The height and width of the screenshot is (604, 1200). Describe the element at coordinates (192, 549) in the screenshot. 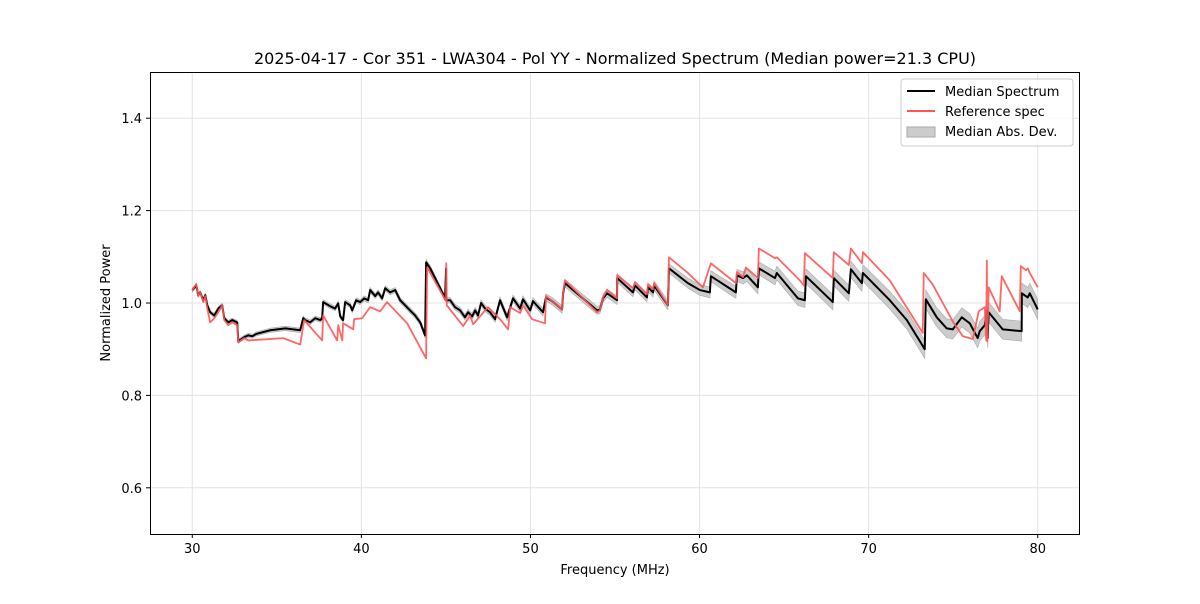

I see `x-tick-label: 30` at that location.